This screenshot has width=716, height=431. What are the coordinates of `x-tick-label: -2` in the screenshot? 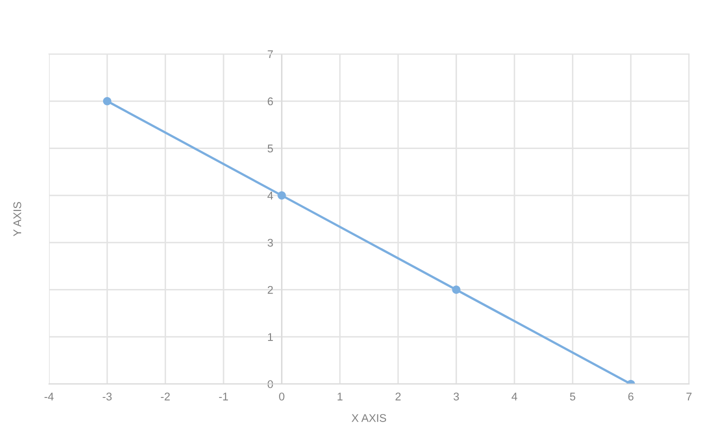 It's located at (165, 396).